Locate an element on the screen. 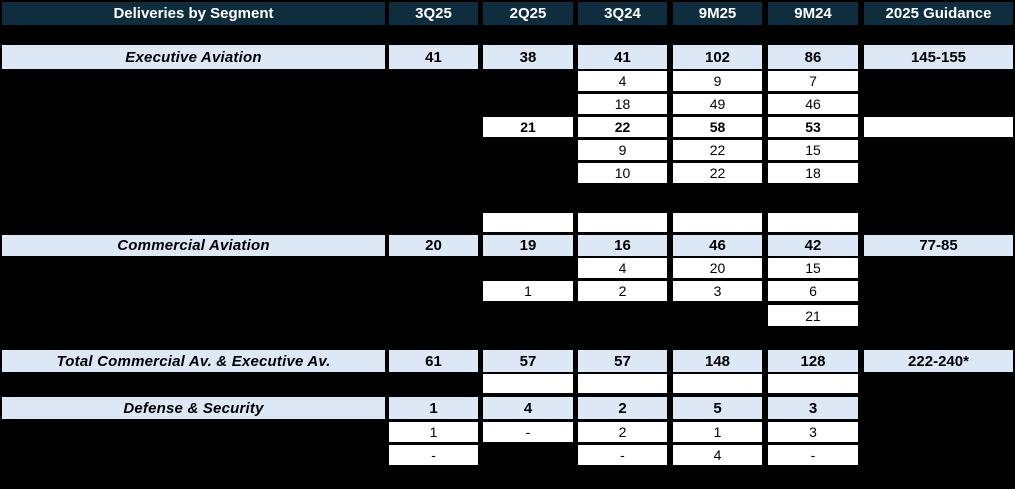 The width and height of the screenshot is (1015, 489). cell-def-sub1-9m24: 3 is located at coordinates (813, 432).